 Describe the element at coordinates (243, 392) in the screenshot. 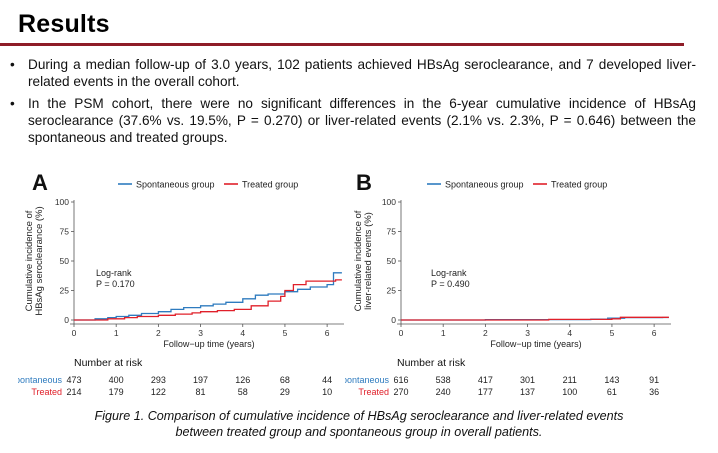

I see `risk-value: 58` at that location.